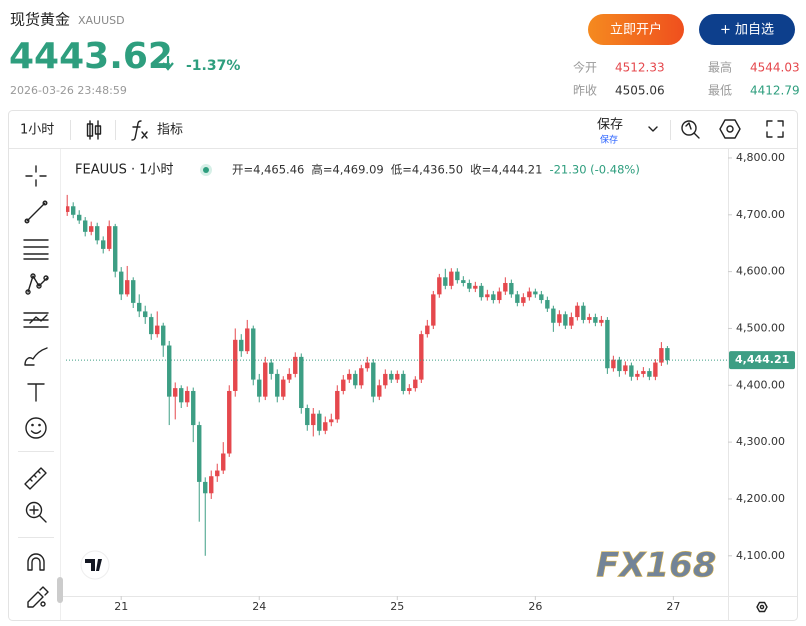 Image resolution: width=806 pixels, height=626 pixels. I want to click on stat-value: 4505.06, so click(640, 91).